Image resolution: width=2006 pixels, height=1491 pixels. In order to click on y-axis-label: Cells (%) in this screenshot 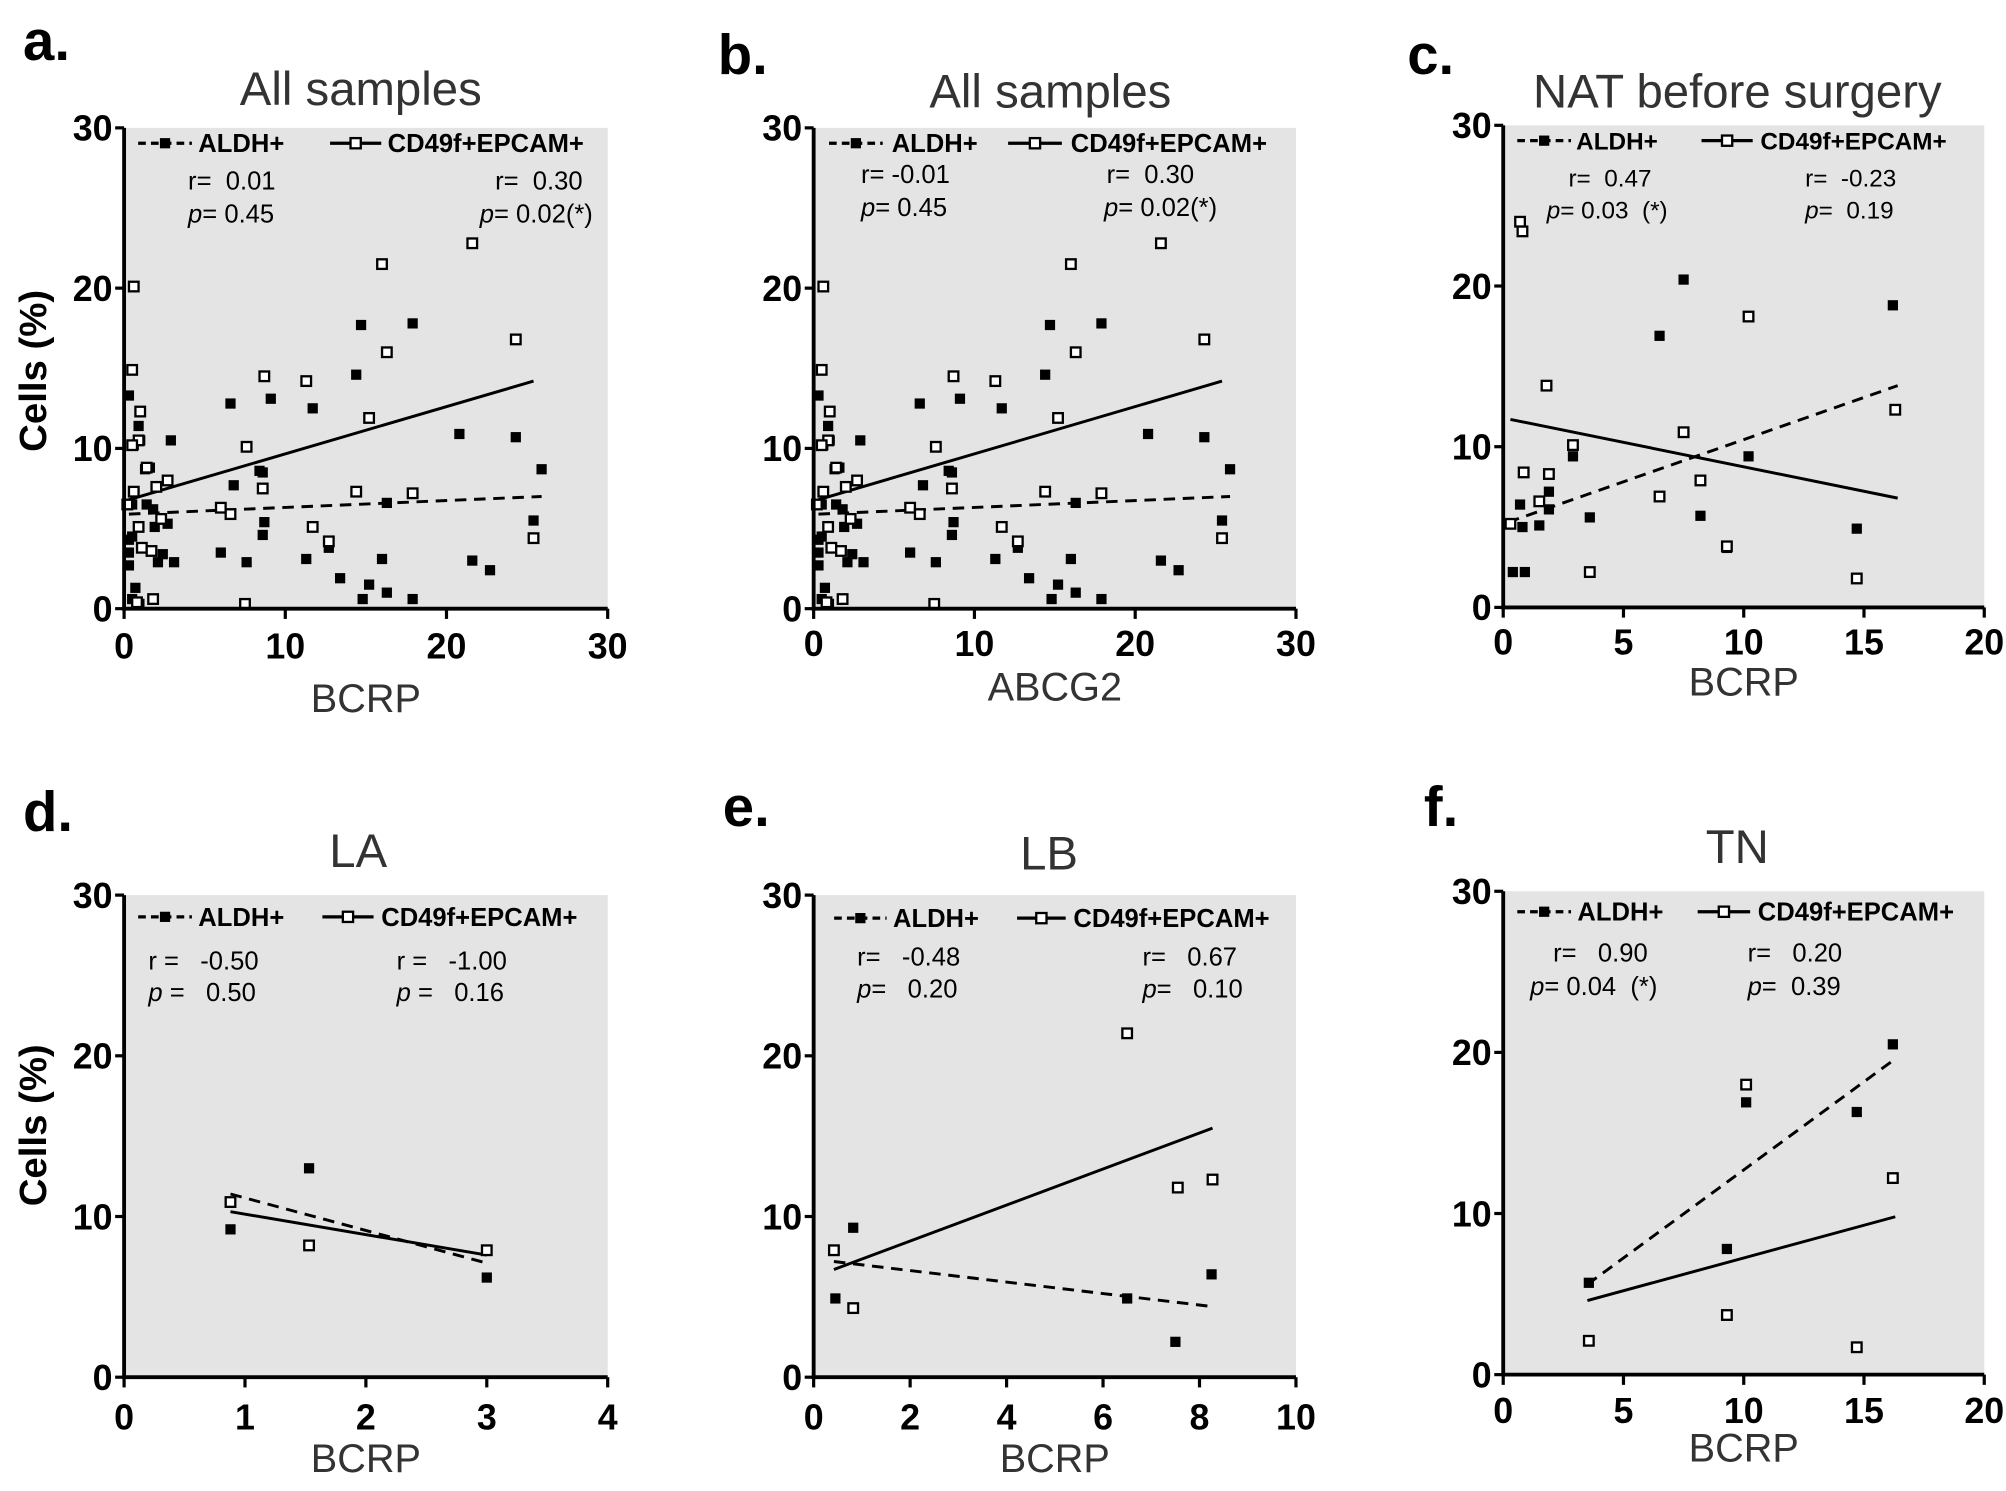, I will do `click(33, 1125)`.